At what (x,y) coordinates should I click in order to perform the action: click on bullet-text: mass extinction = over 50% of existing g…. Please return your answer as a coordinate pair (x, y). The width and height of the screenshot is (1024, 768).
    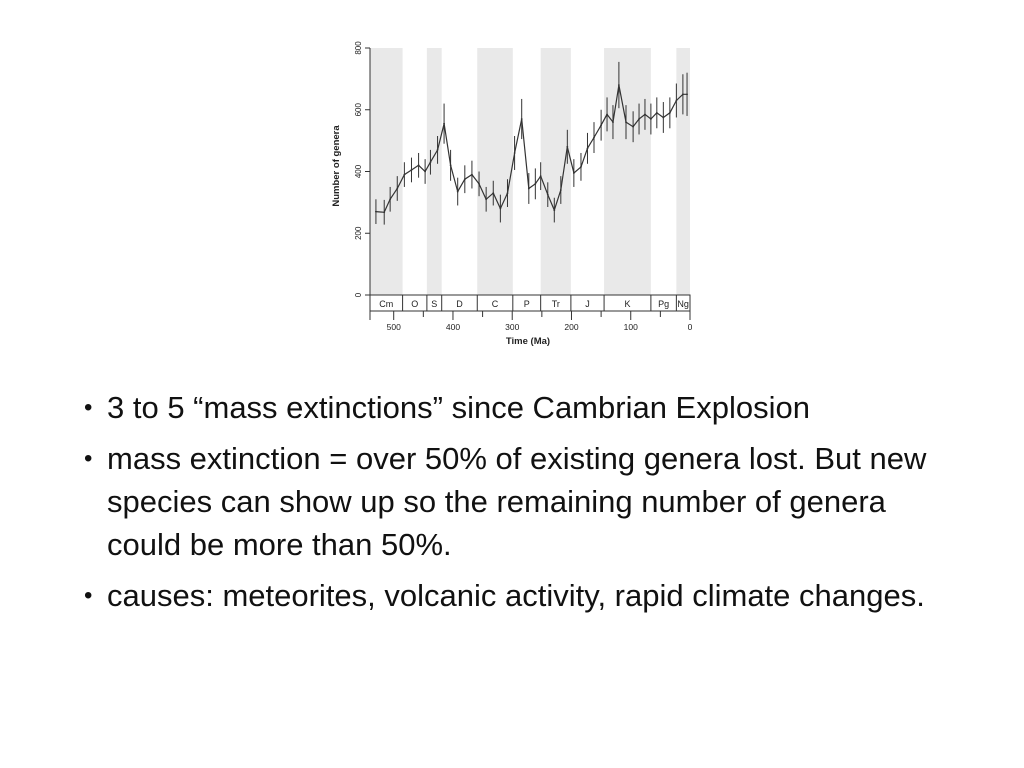
    Looking at the image, I should click on (517, 501).